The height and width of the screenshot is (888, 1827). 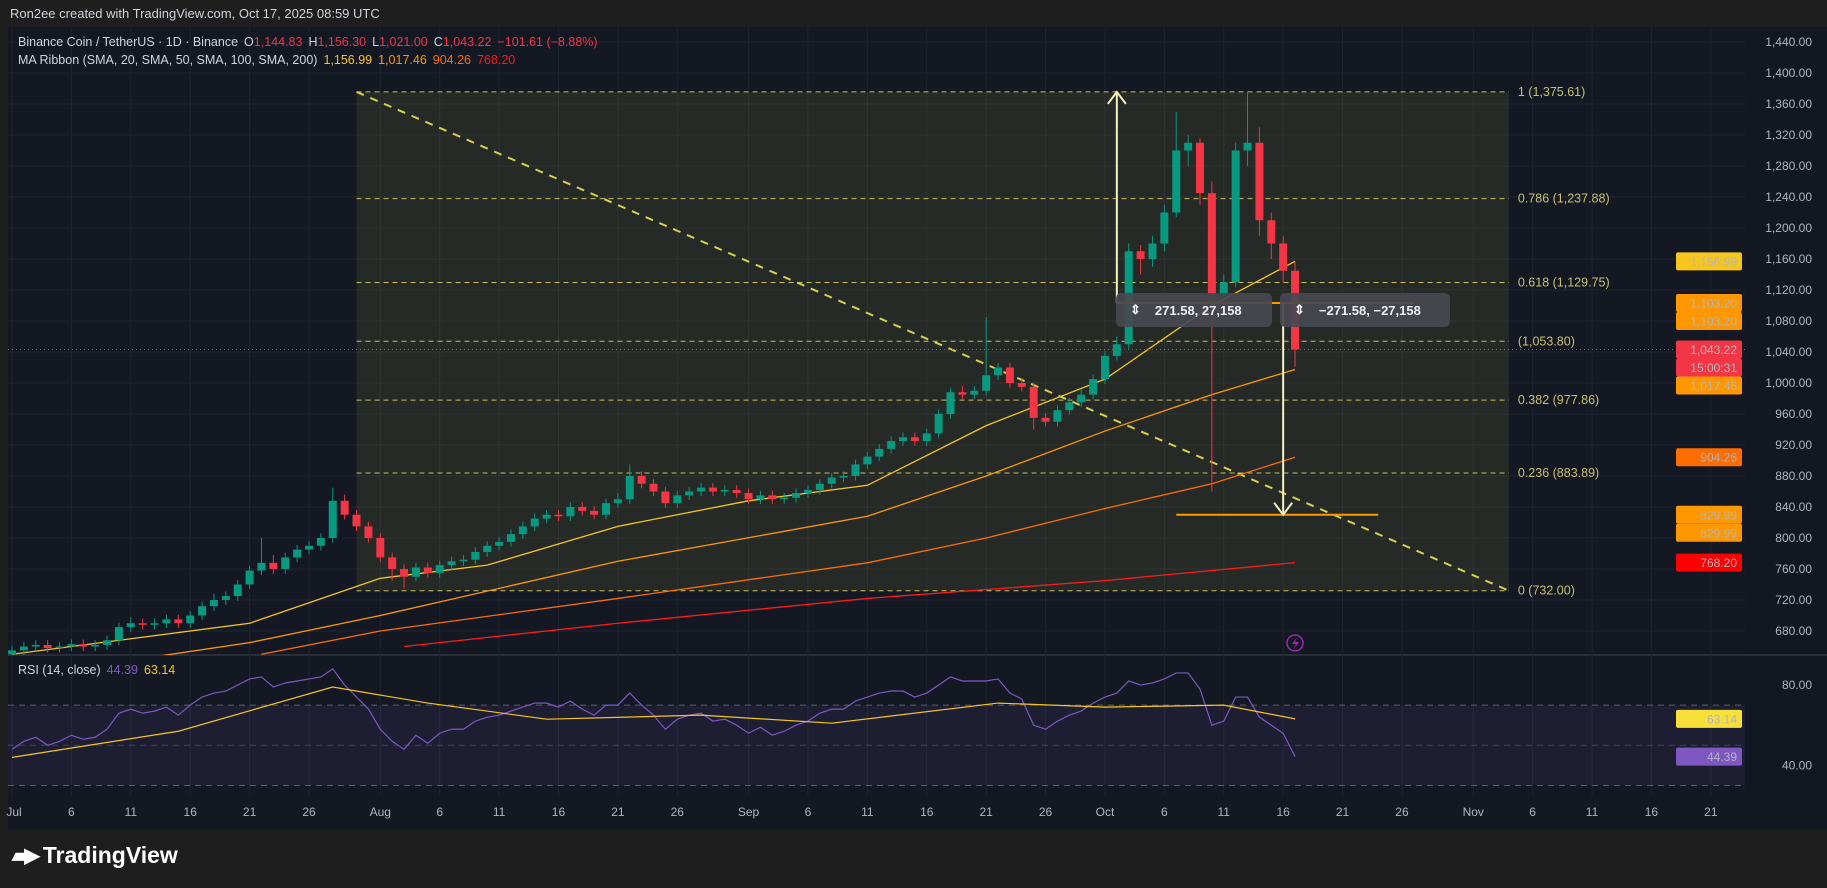 I want to click on rsi-legend: RSI (14, close) 44.39 63.14, so click(x=96, y=670).